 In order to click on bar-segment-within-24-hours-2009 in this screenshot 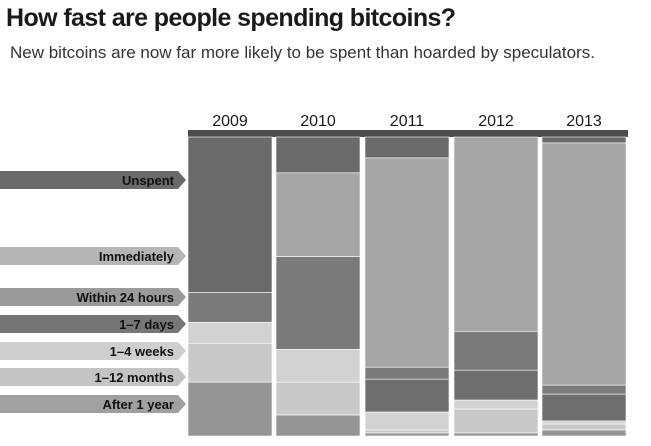, I will do `click(230, 307)`.